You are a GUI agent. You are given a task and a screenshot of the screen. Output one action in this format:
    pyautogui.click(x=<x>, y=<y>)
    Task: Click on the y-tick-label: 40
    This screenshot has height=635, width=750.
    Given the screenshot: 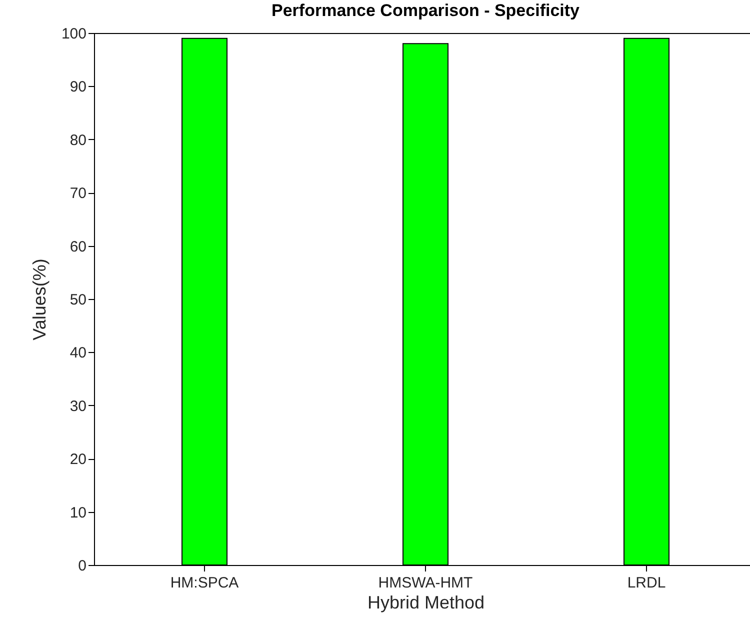 What is the action you would take?
    pyautogui.click(x=78, y=353)
    